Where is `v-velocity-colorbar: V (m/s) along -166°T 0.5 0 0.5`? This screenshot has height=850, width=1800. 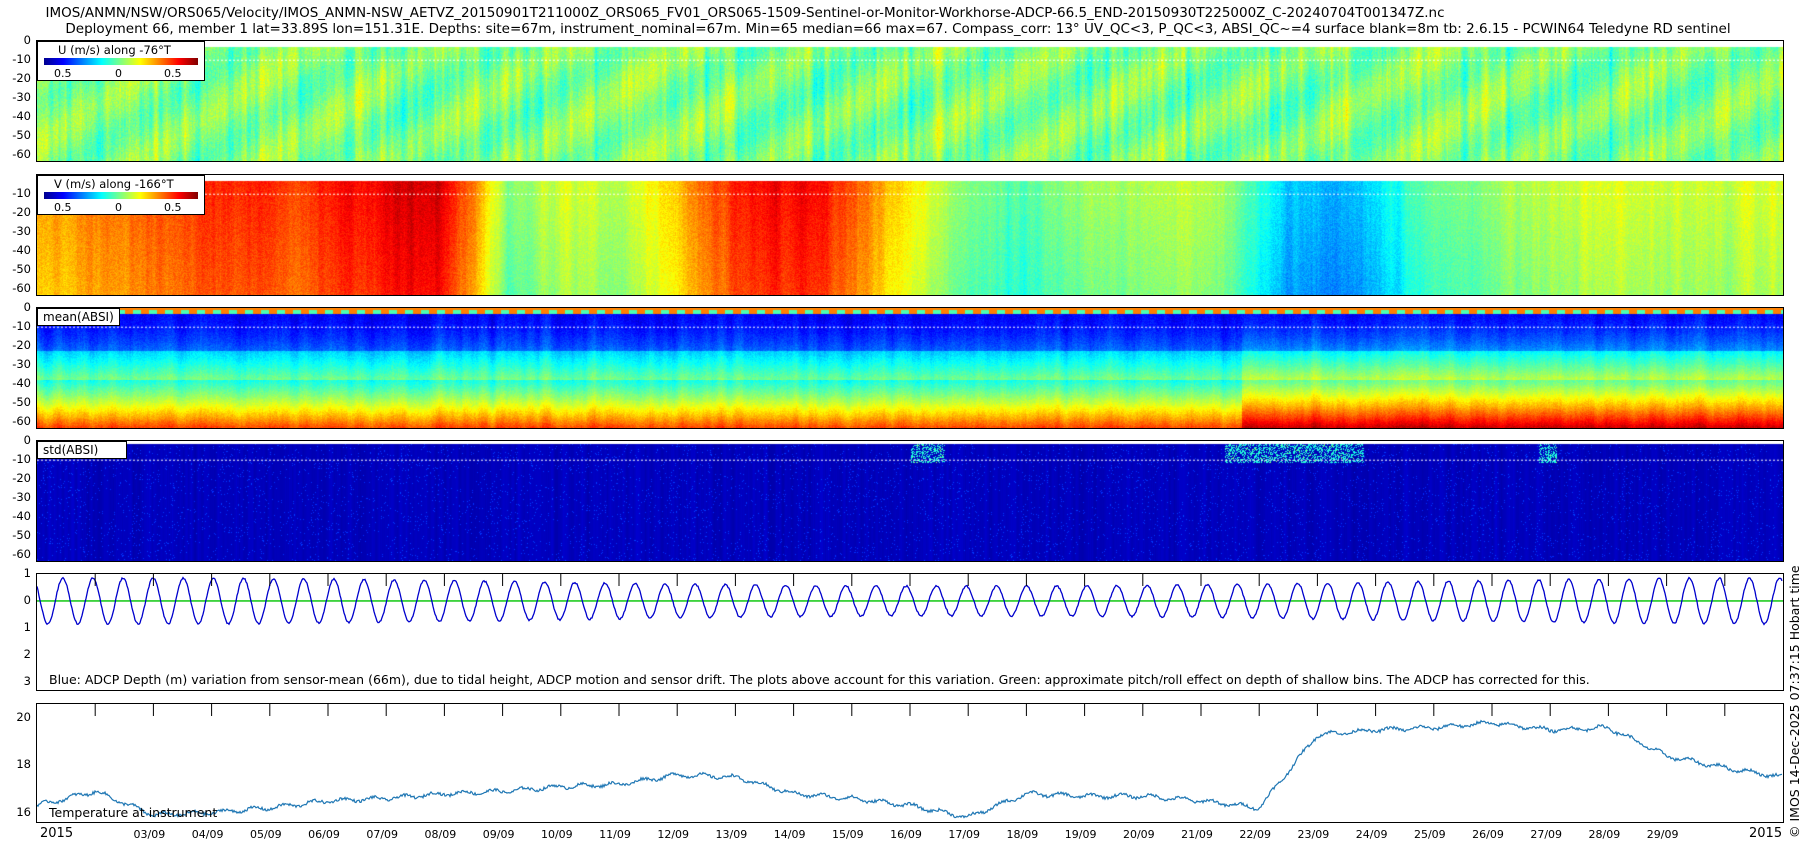 v-velocity-colorbar: V (m/s) along -166°T 0.5 0 0.5 is located at coordinates (121, 195).